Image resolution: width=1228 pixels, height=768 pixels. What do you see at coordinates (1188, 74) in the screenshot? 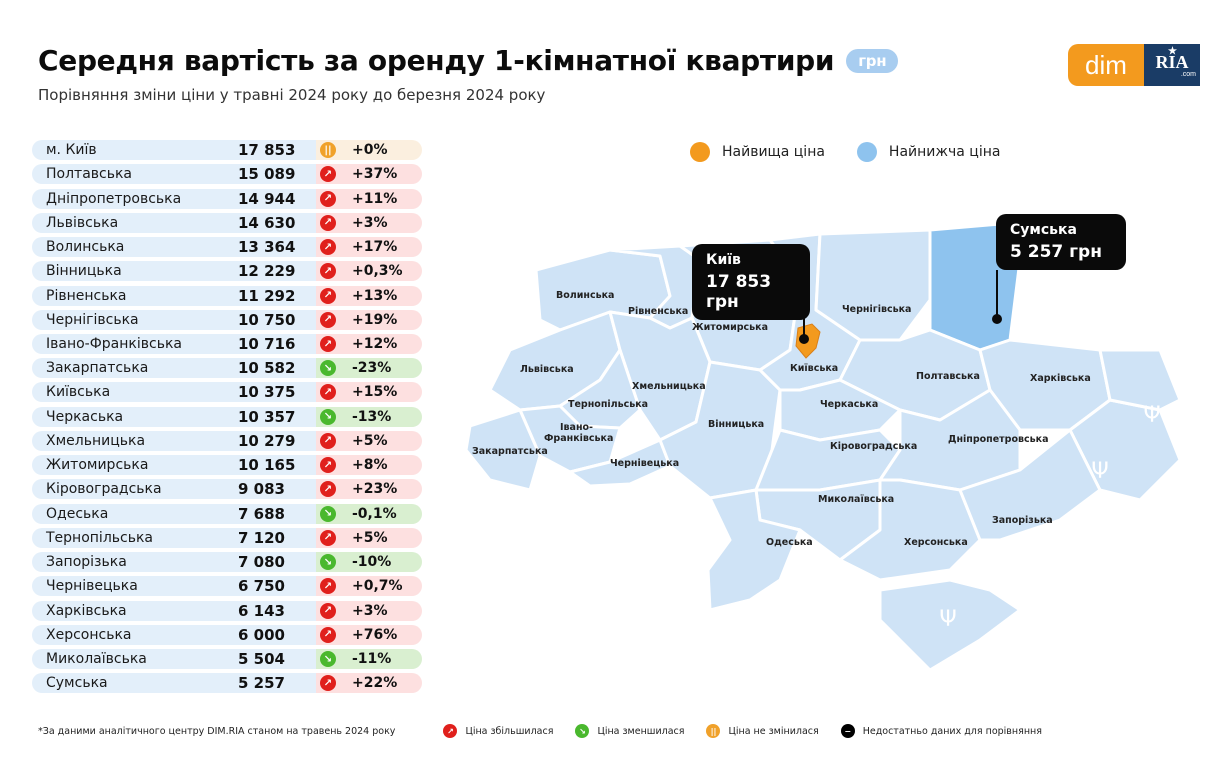
I see `logo-ria-com: .com` at bounding box center [1188, 74].